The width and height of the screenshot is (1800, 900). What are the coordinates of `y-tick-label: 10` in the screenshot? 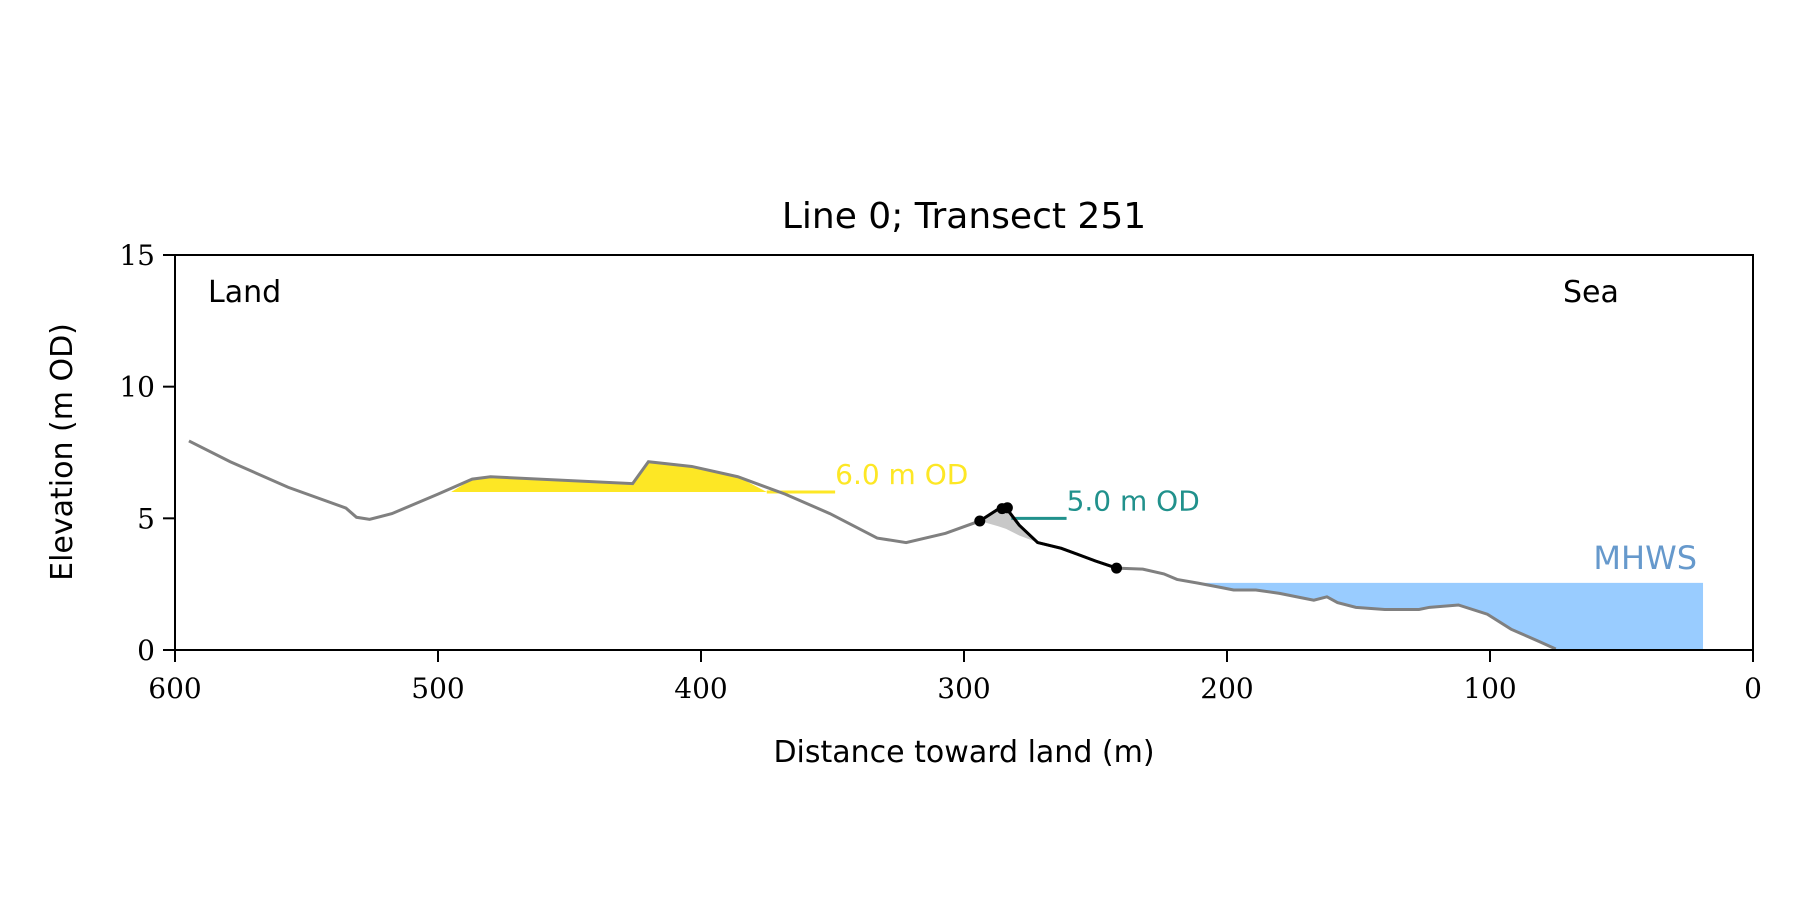 It's located at (137, 387).